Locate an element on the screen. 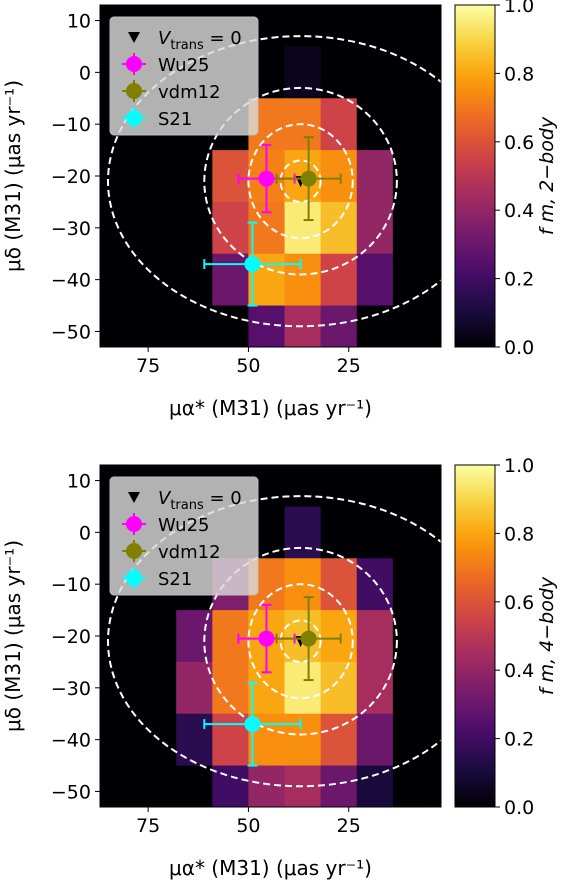 The width and height of the screenshot is (572, 880). y-tick-label: −20 is located at coordinates (71, 177).